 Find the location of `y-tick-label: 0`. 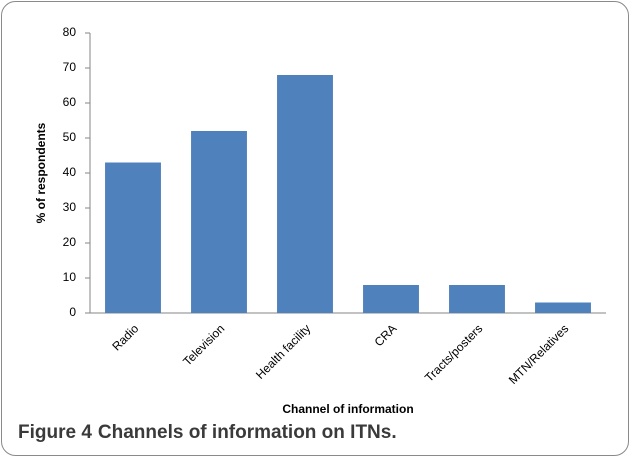

y-tick-label: 0 is located at coordinates (72, 312).